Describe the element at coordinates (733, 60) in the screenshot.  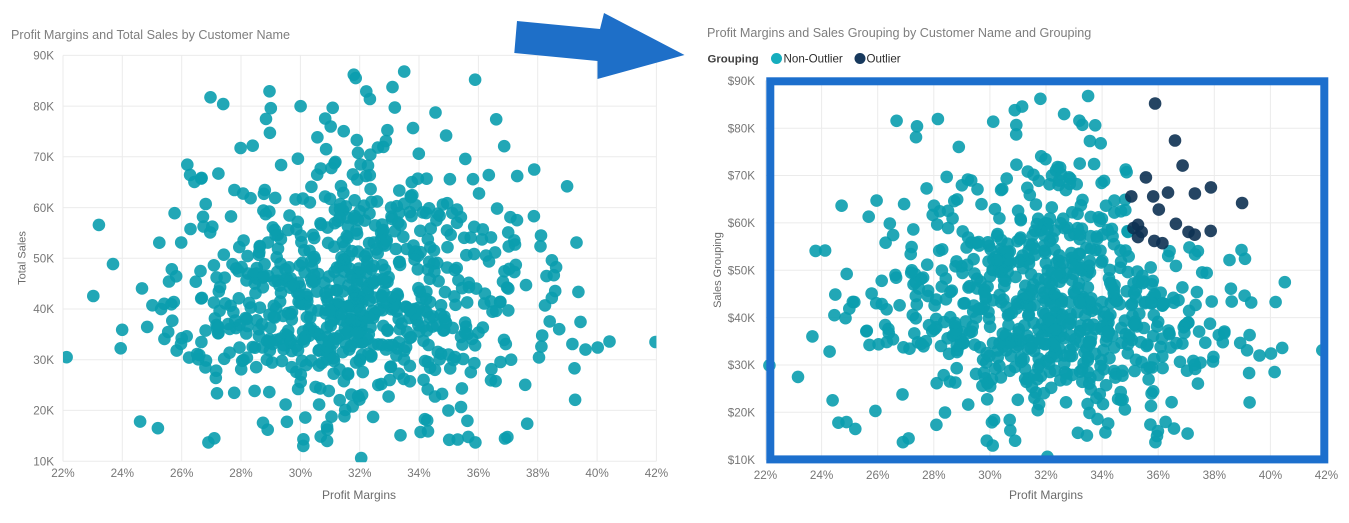
I see `svg-text: Grouping` at that location.